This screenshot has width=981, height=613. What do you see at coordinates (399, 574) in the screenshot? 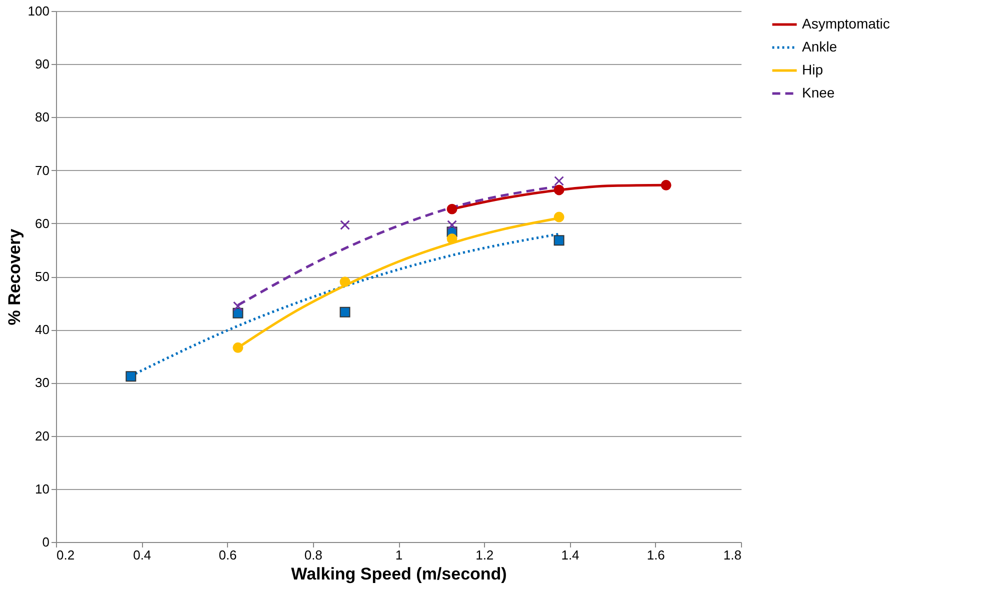
I see `x-axis-title: Walking Speed (m/second)` at bounding box center [399, 574].